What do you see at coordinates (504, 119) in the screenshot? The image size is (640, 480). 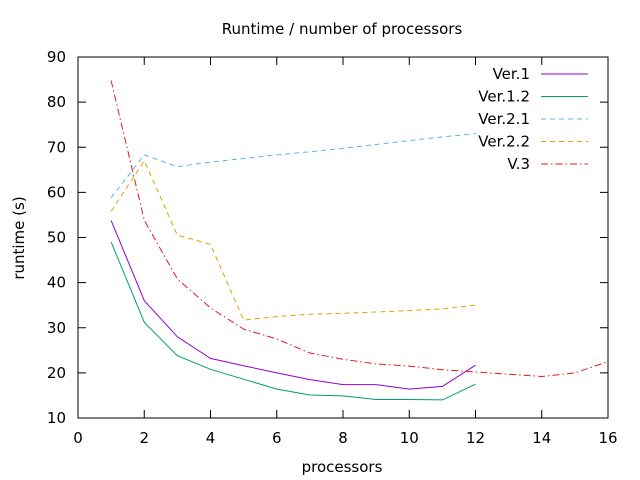 I see `legend-label: Ver.2.1` at bounding box center [504, 119].